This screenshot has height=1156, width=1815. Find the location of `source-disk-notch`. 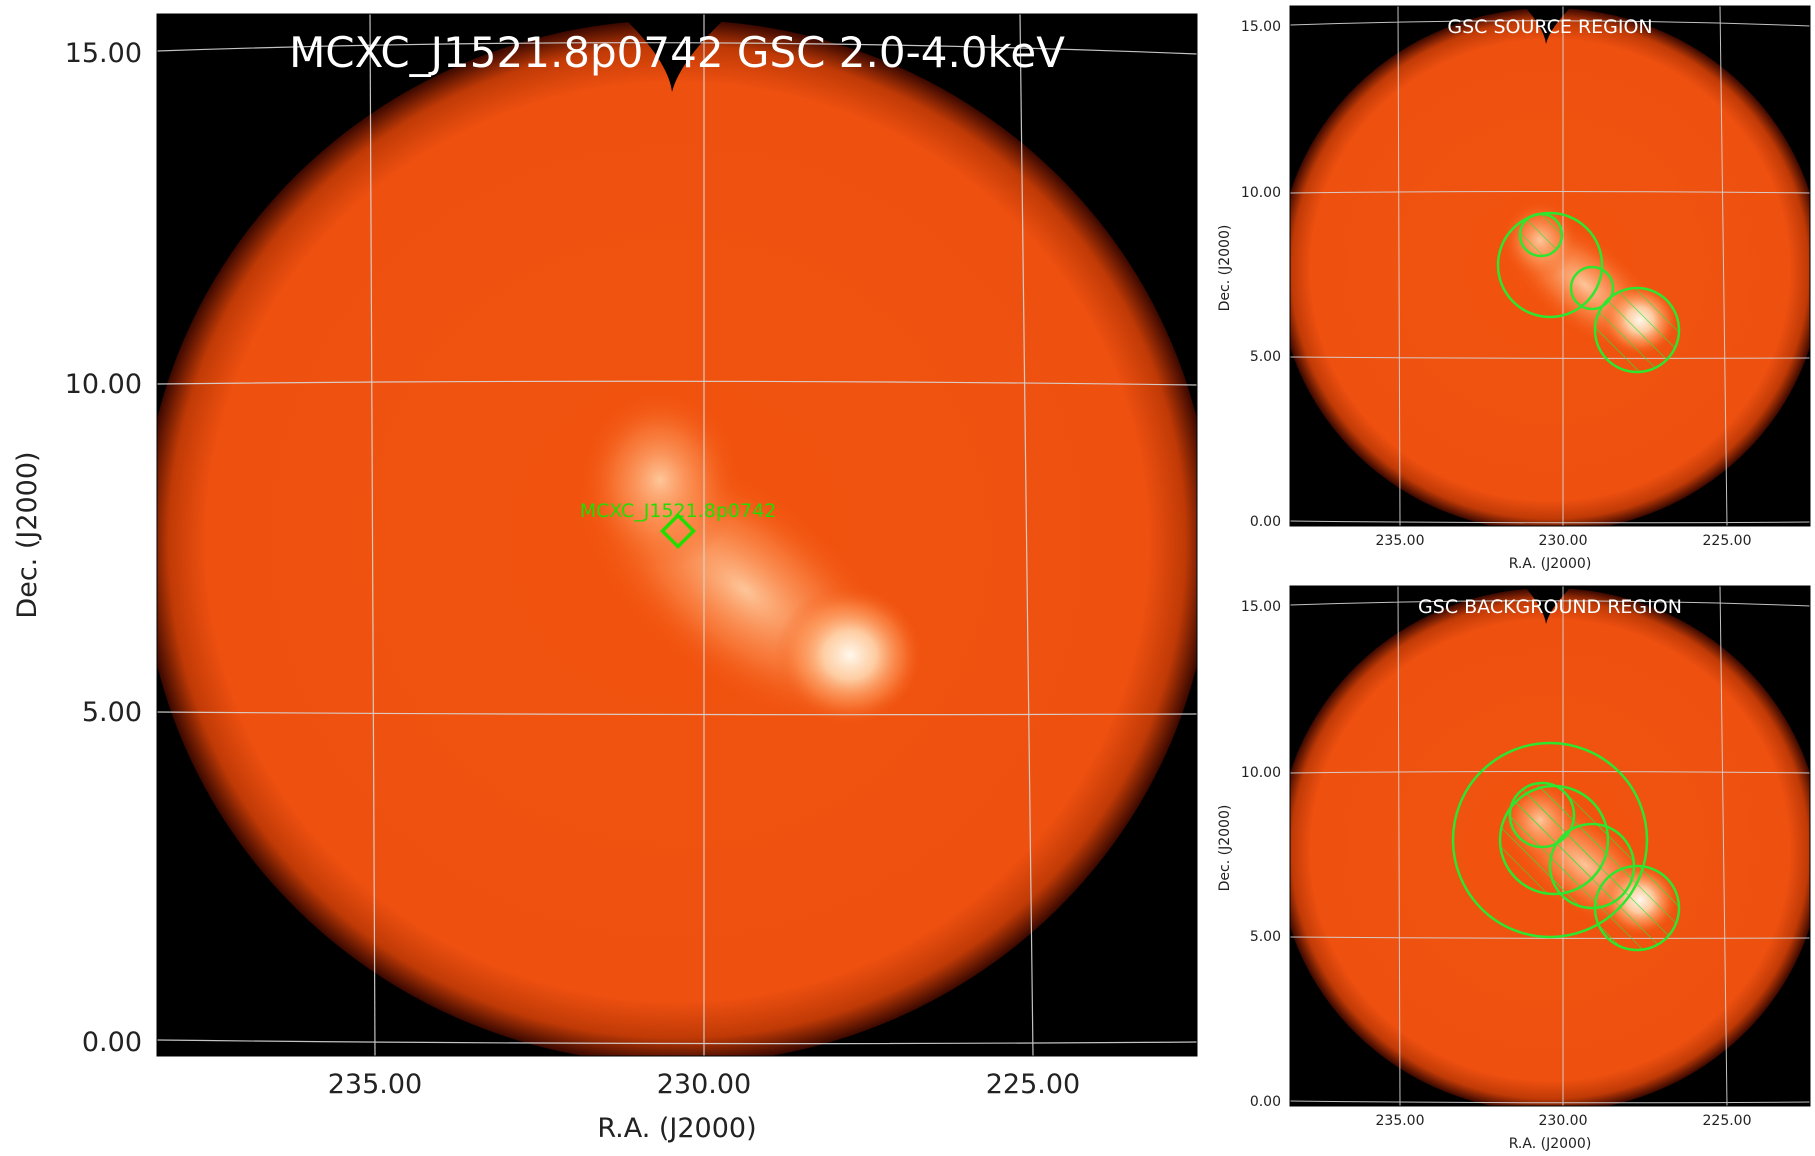

source-disk-notch is located at coordinates (1548, 25).